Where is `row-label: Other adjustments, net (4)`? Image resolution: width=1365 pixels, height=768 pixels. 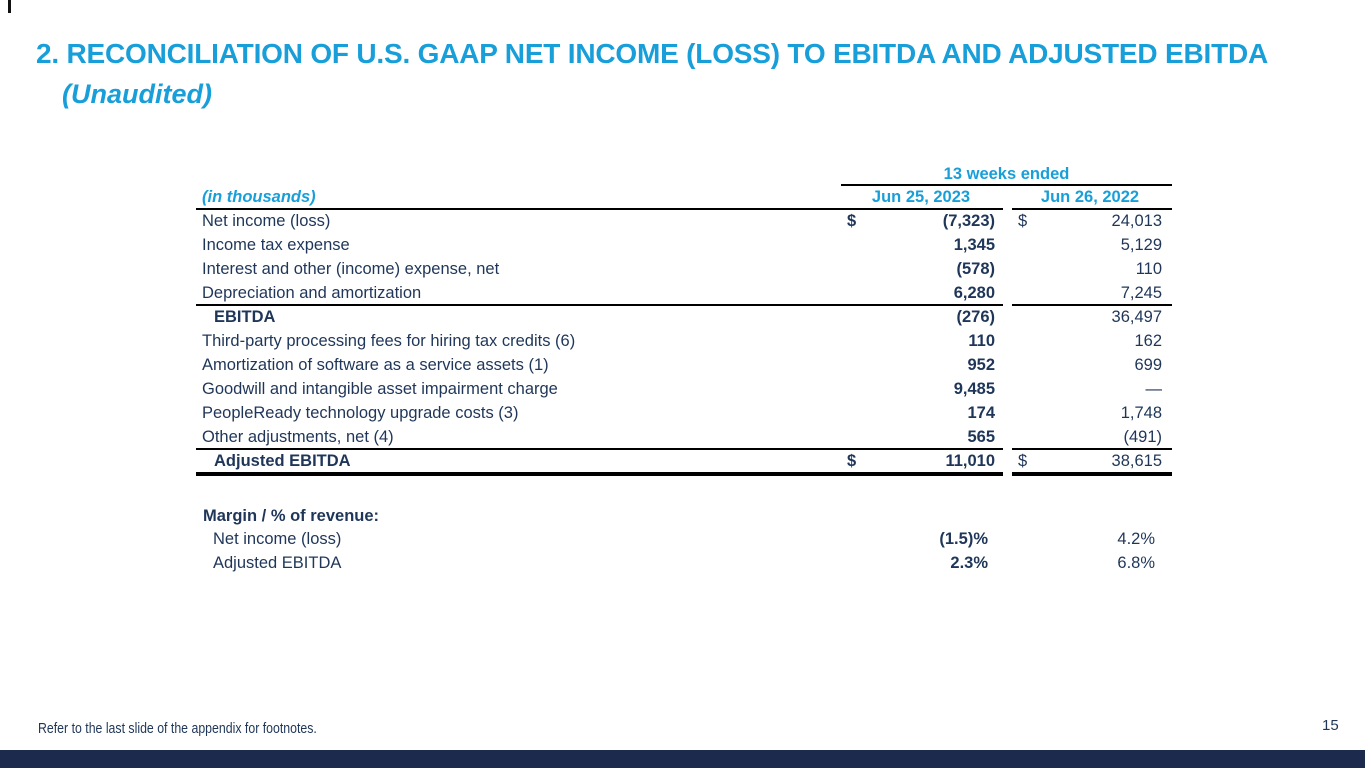 row-label: Other adjustments, net (4) is located at coordinates (518, 438).